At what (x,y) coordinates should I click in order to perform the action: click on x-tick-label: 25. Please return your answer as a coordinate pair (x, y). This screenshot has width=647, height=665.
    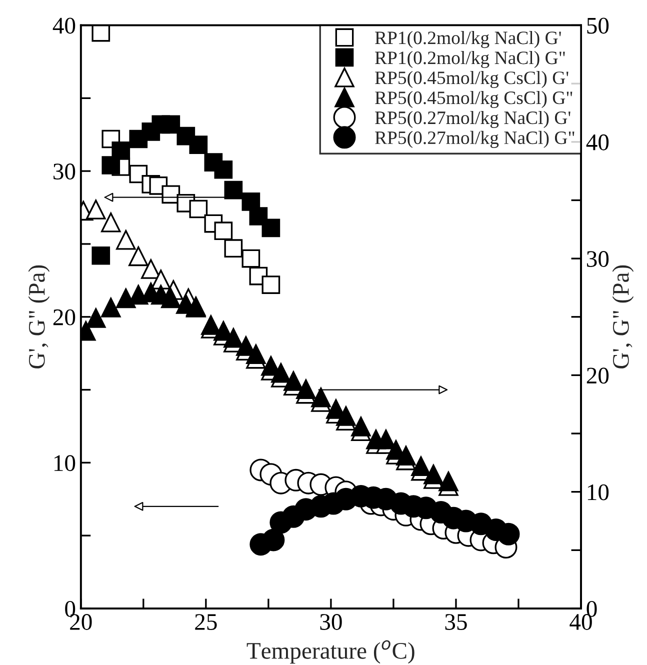
    Looking at the image, I should click on (206, 622).